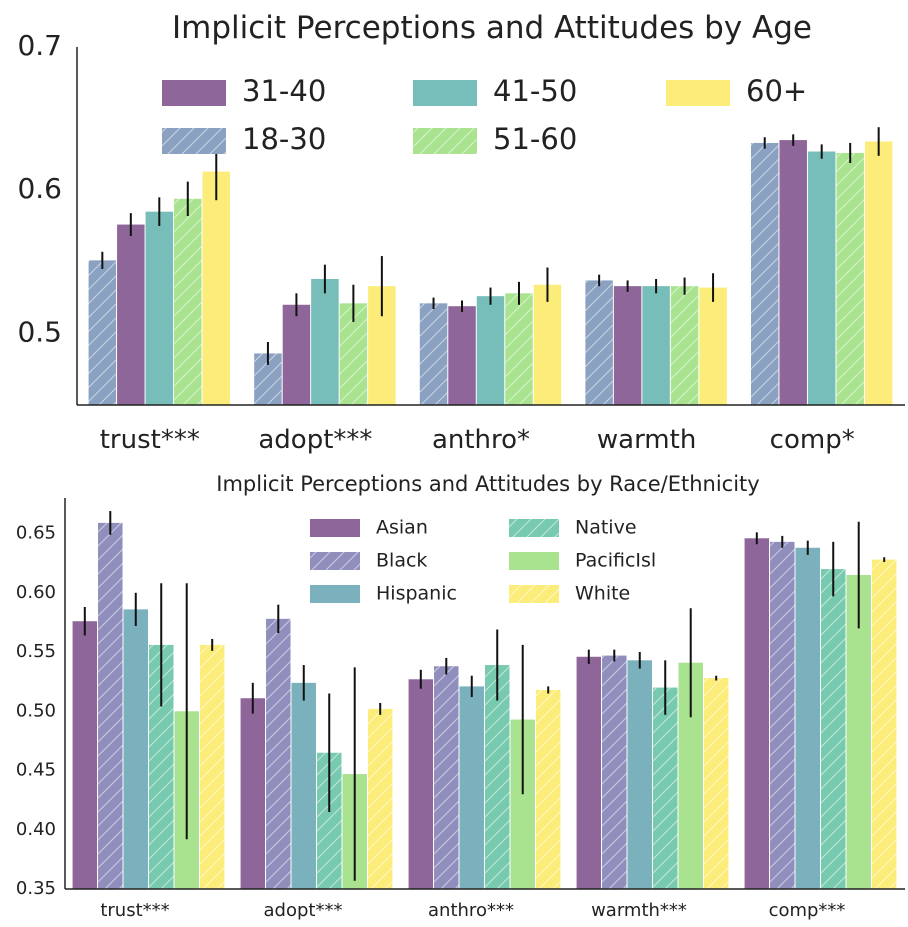  I want to click on x-tick-label-anthro: anthro*, so click(481, 440).